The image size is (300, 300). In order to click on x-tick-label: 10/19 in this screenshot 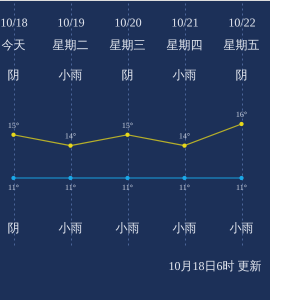, I will do `click(71, 23)`.